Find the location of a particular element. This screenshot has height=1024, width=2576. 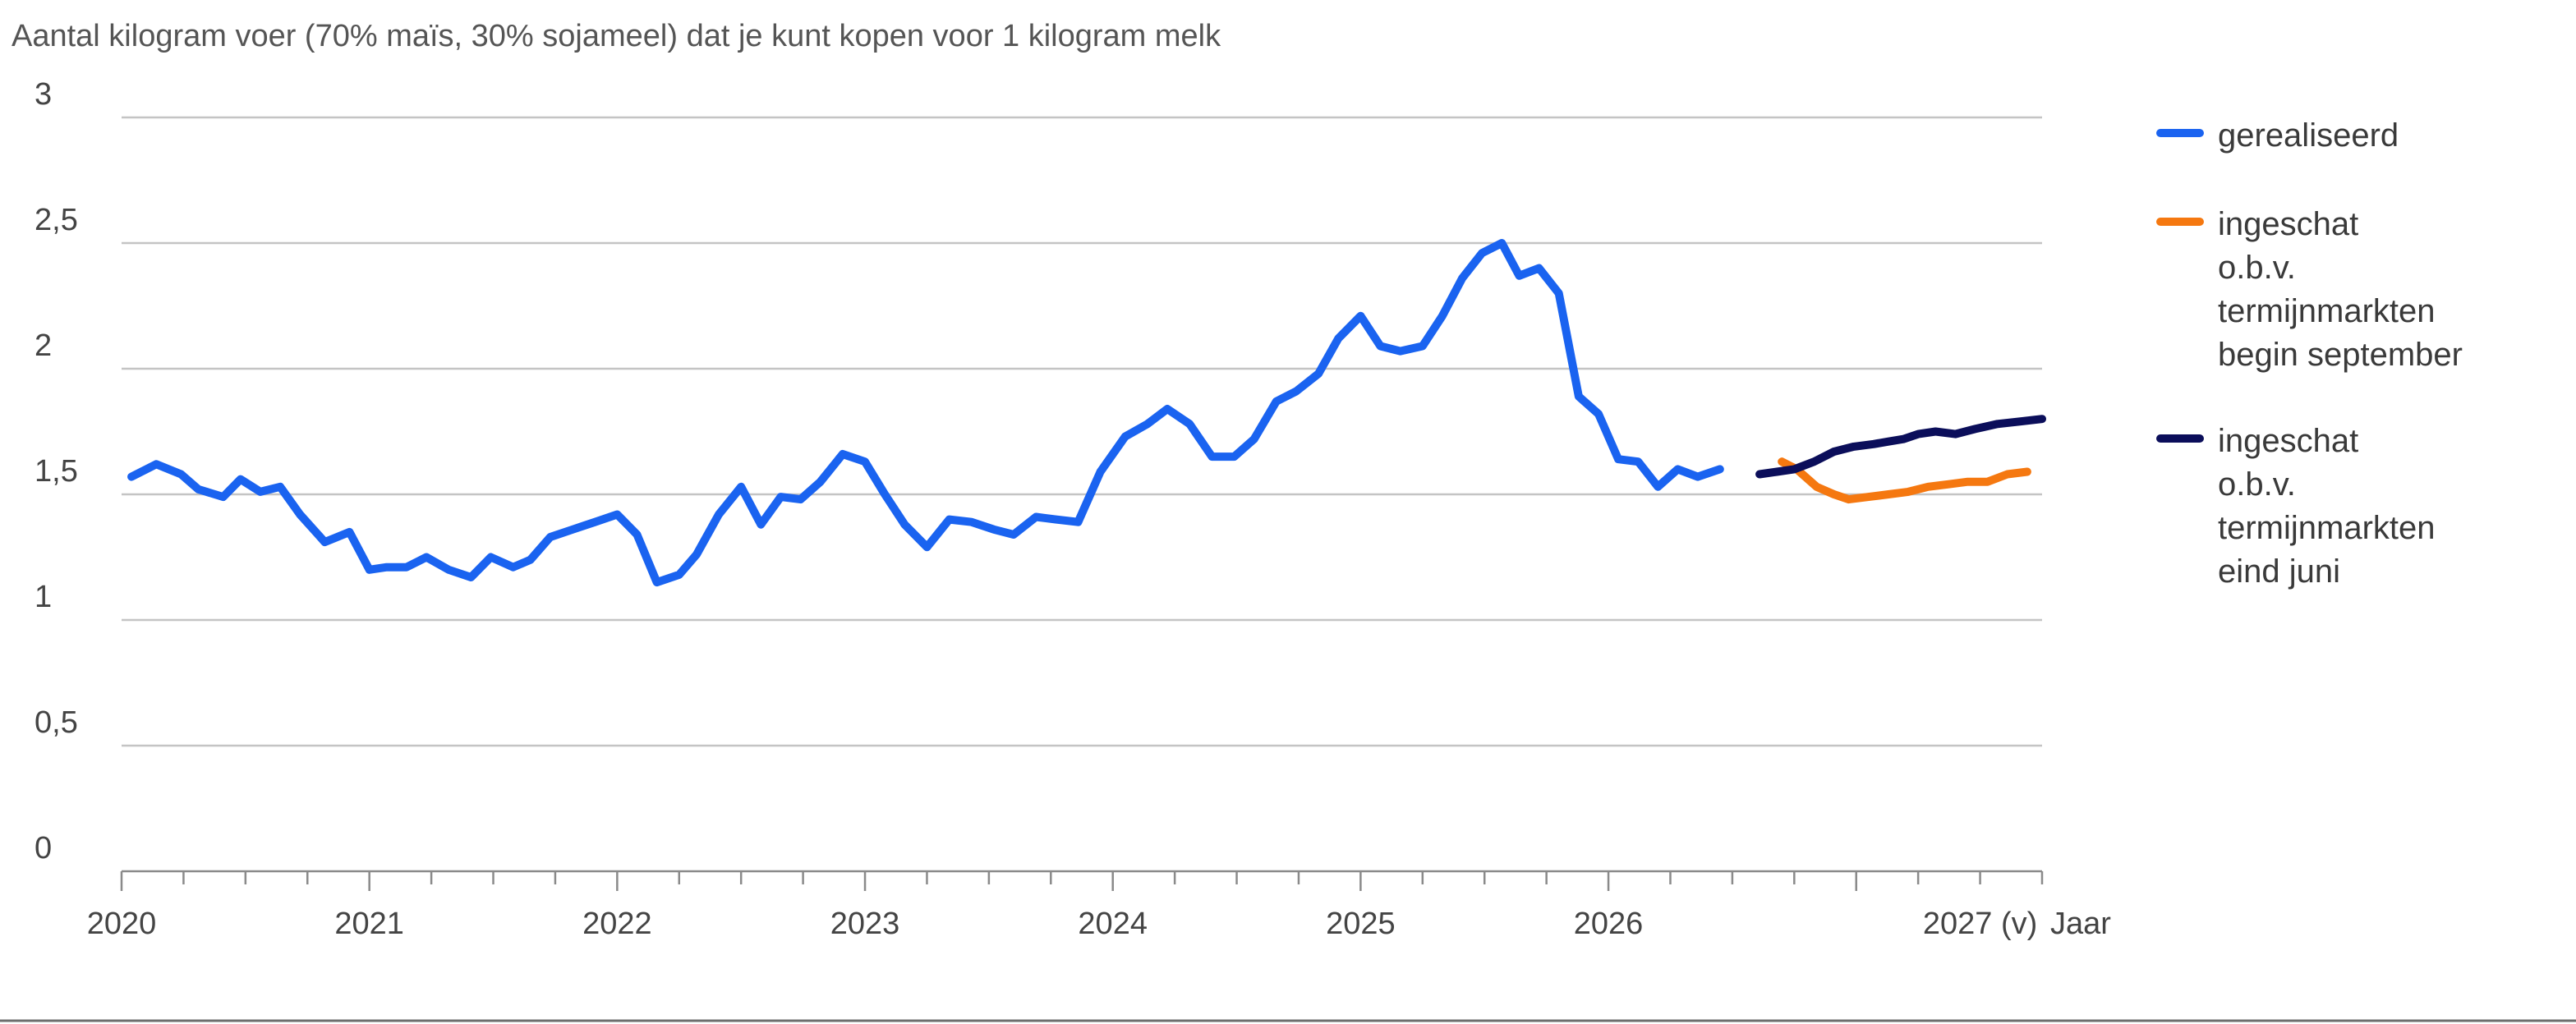

x-tick-label: 2022 is located at coordinates (617, 924).